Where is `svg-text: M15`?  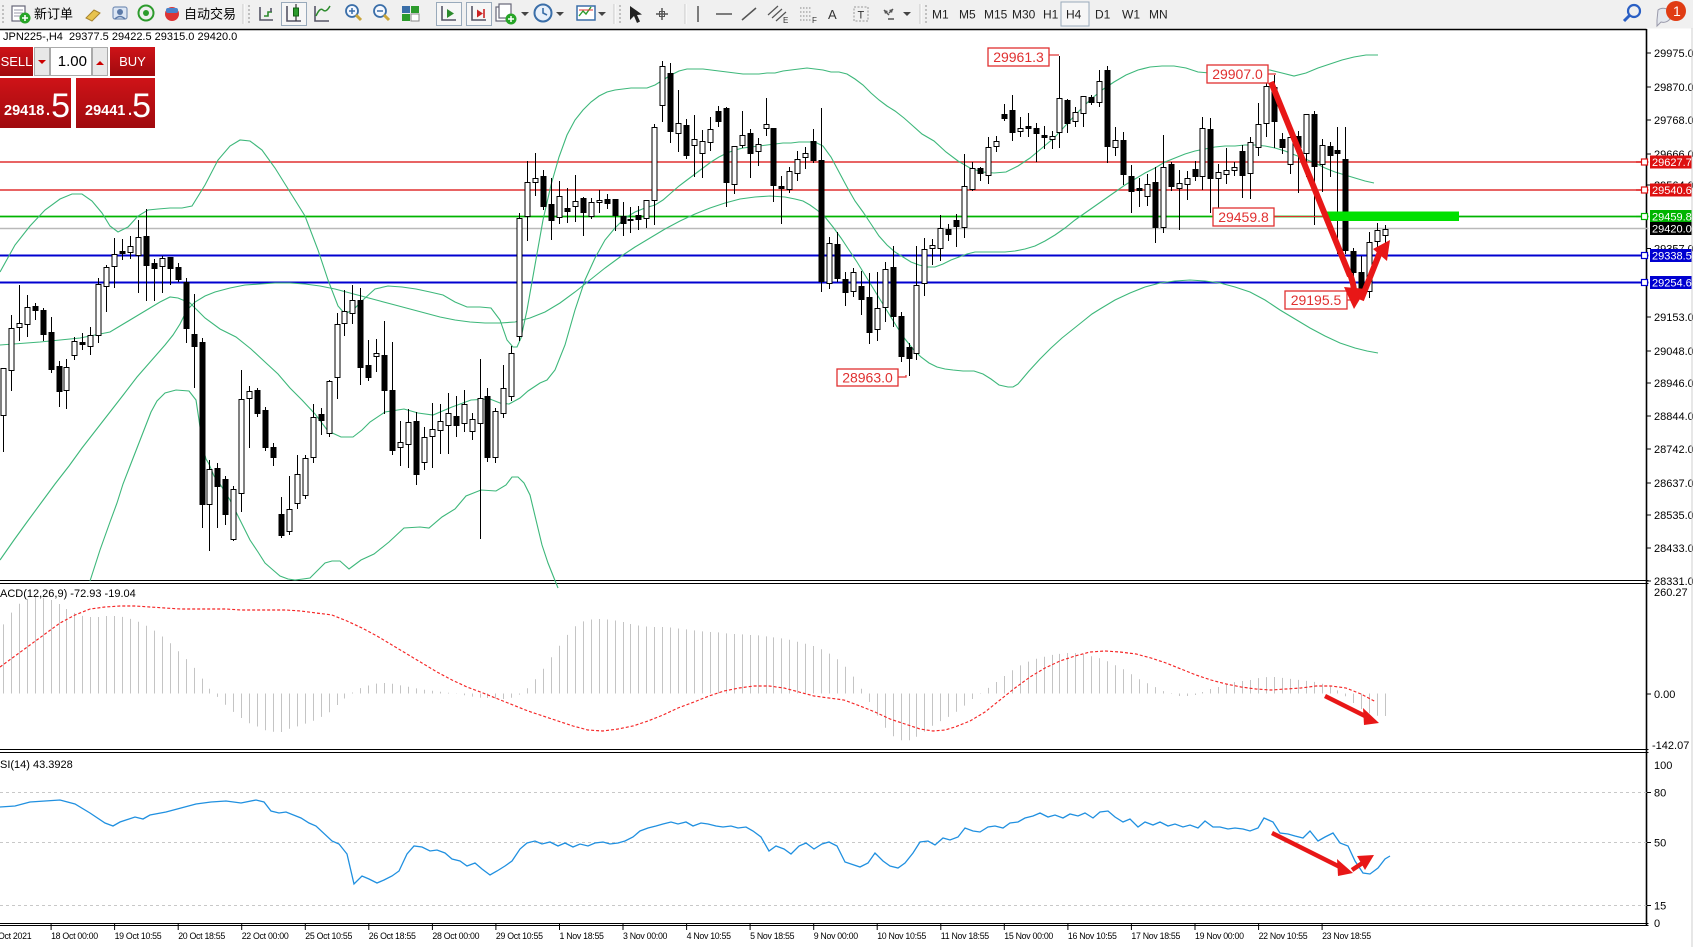 svg-text: M15 is located at coordinates (996, 15).